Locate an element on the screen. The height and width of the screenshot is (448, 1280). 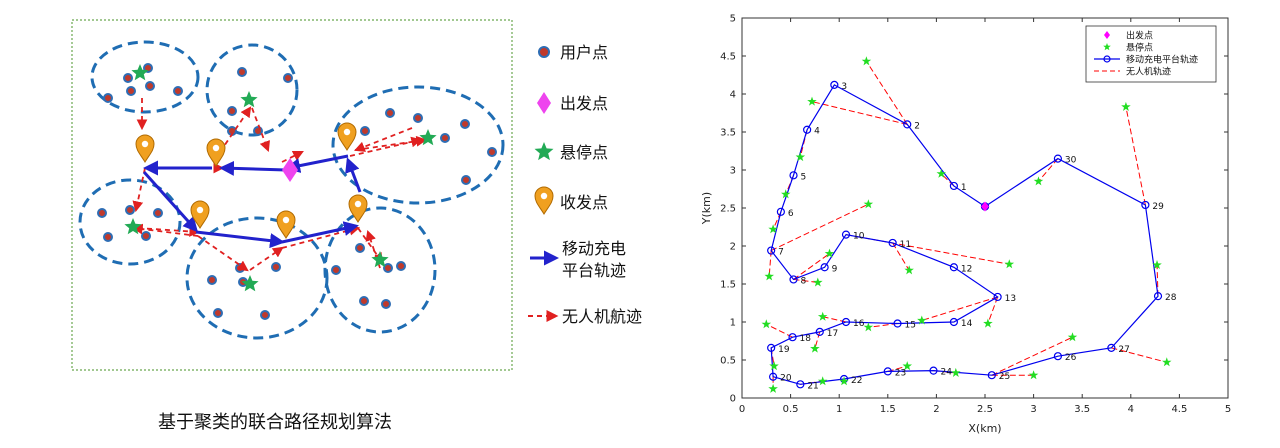
stop-label: 11 is located at coordinates (905, 245).